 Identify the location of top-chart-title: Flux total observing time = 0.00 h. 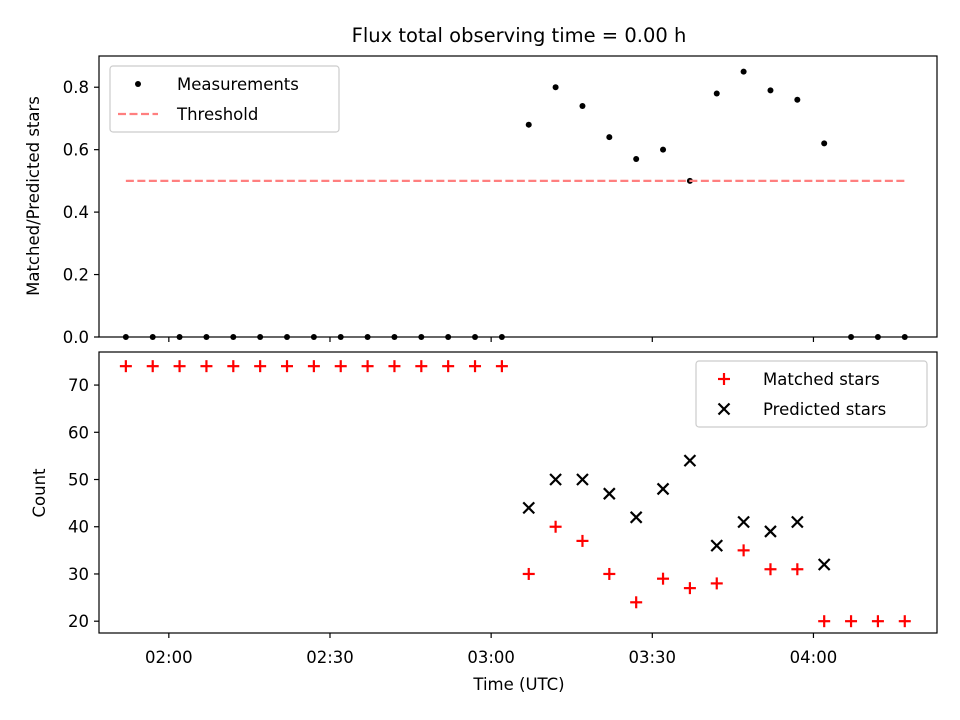
(519, 35).